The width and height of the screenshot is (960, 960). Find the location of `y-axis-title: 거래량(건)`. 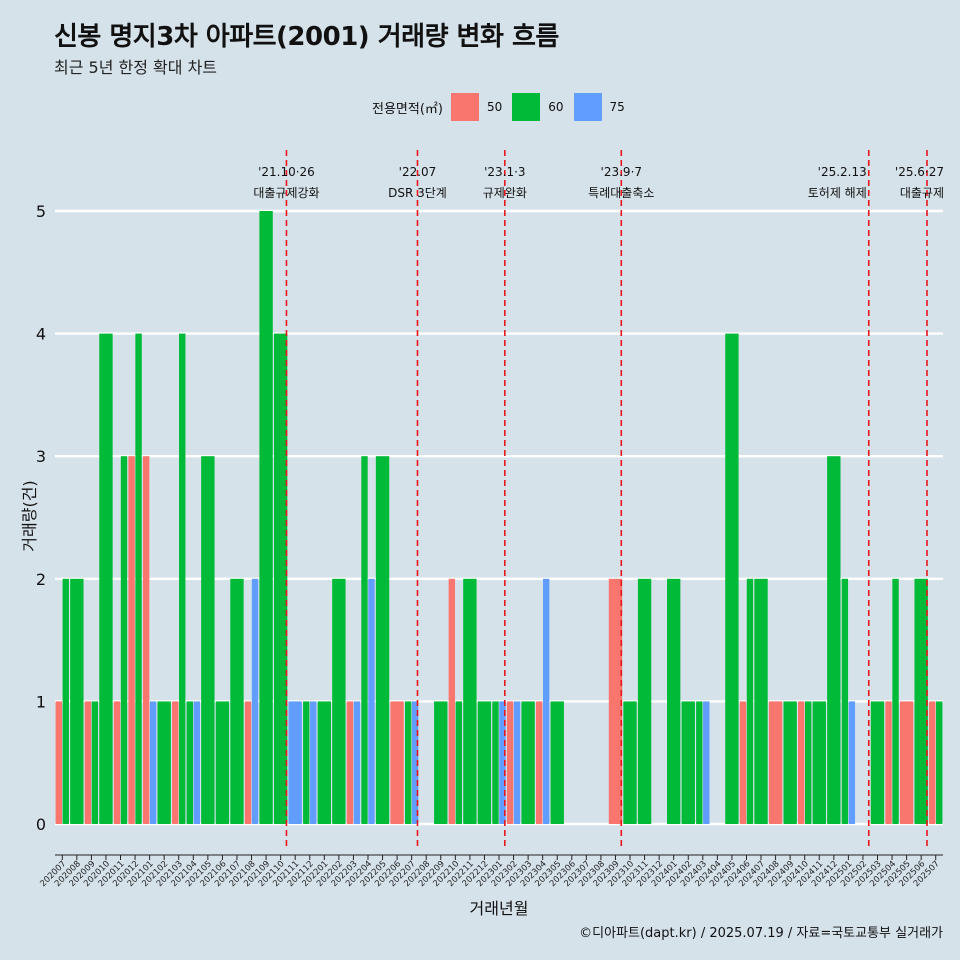

y-axis-title: 거래량(건) is located at coordinates (29, 515).